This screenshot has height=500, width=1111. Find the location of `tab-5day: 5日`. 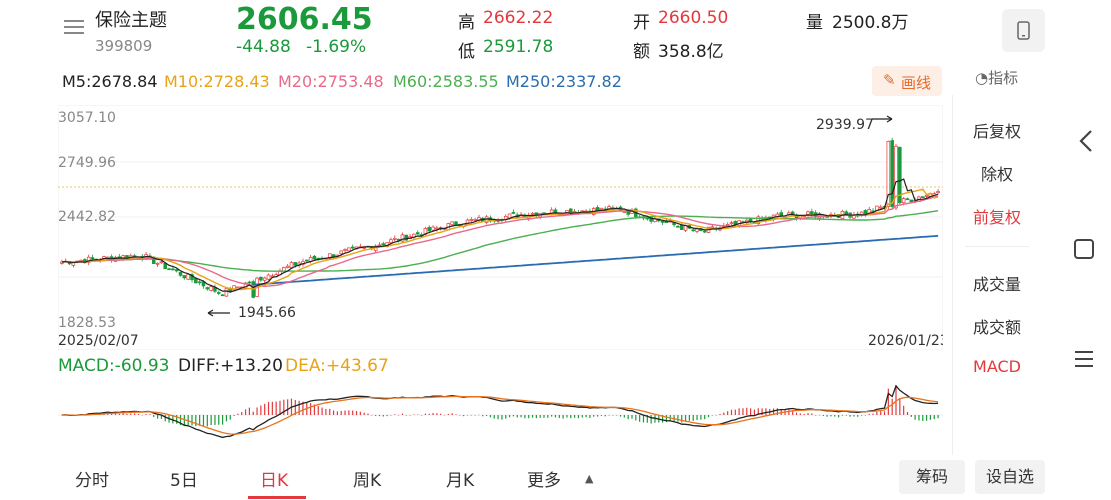

tab-5day: 5日 is located at coordinates (184, 481).